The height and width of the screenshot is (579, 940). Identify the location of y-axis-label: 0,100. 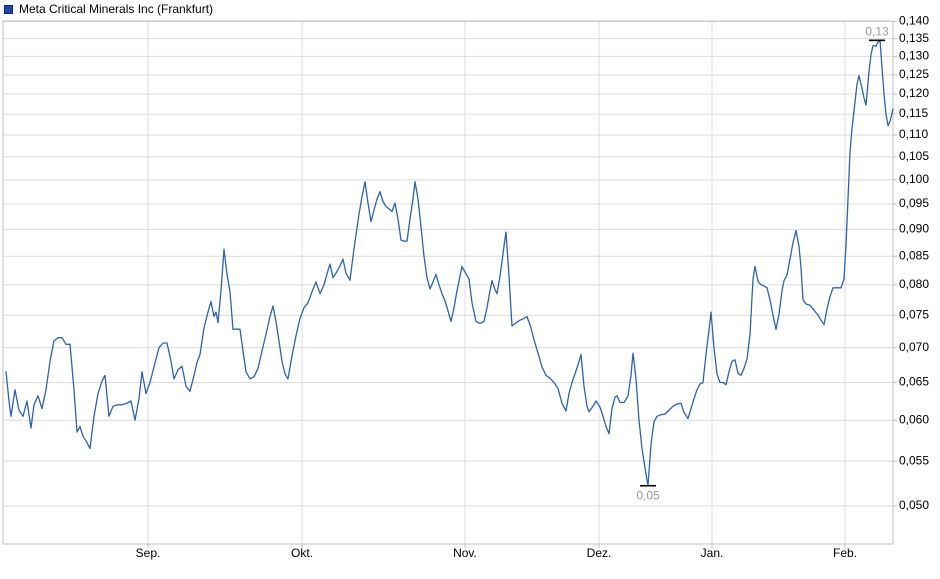
(914, 179).